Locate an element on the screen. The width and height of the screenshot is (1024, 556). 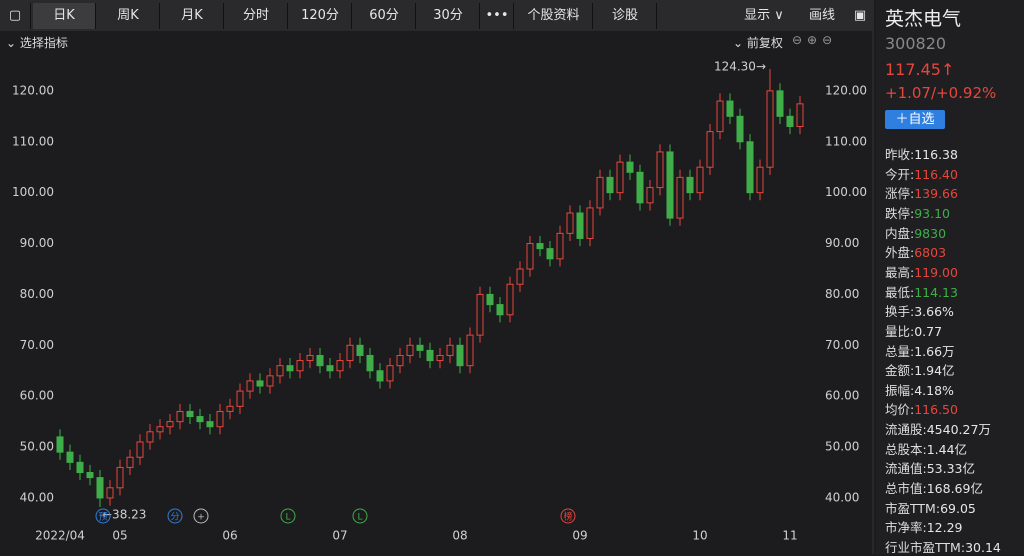
stat-value: 1.66万 is located at coordinates (934, 351).